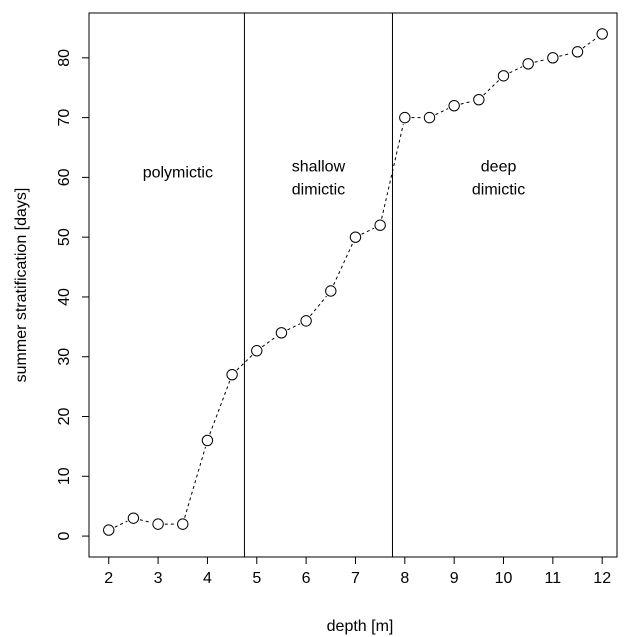 The image size is (630, 637). I want to click on region-labels: polymictic shallow dimictic deep dimictic, so click(334, 178).